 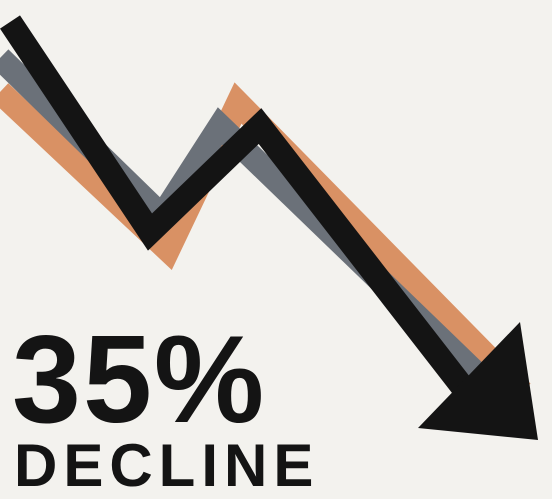 I want to click on decline-label: DECLINE, so click(x=167, y=465).